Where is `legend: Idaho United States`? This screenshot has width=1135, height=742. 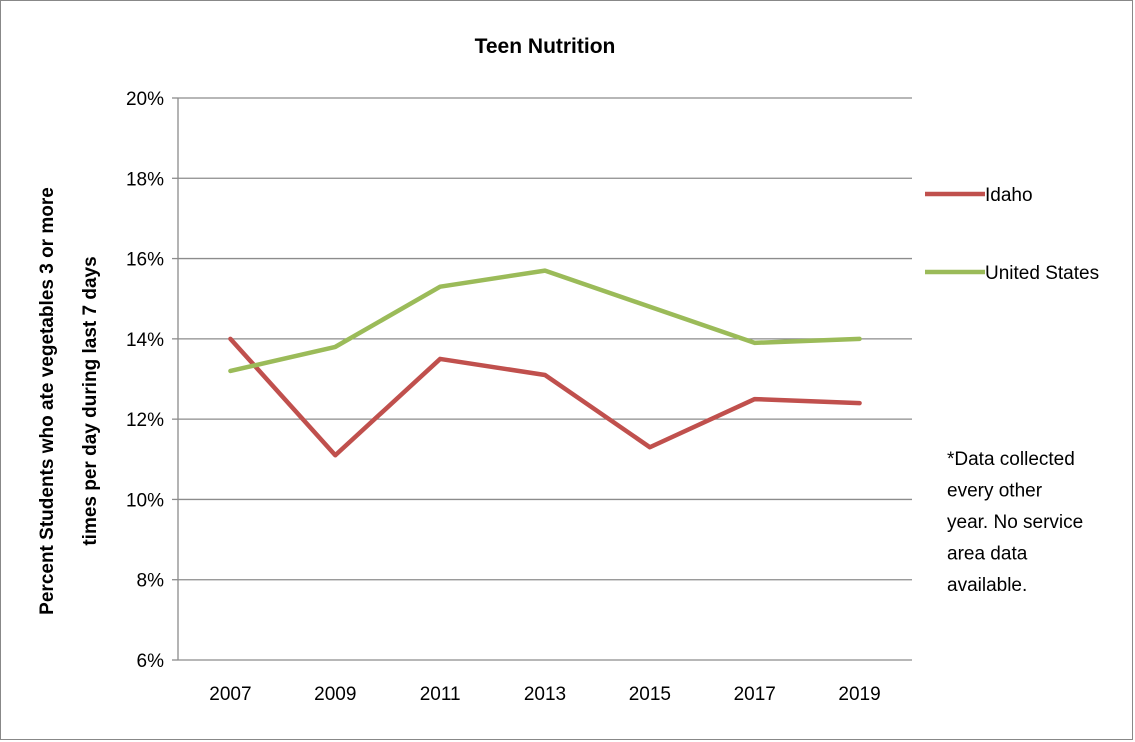
legend: Idaho United States is located at coordinates (1012, 234).